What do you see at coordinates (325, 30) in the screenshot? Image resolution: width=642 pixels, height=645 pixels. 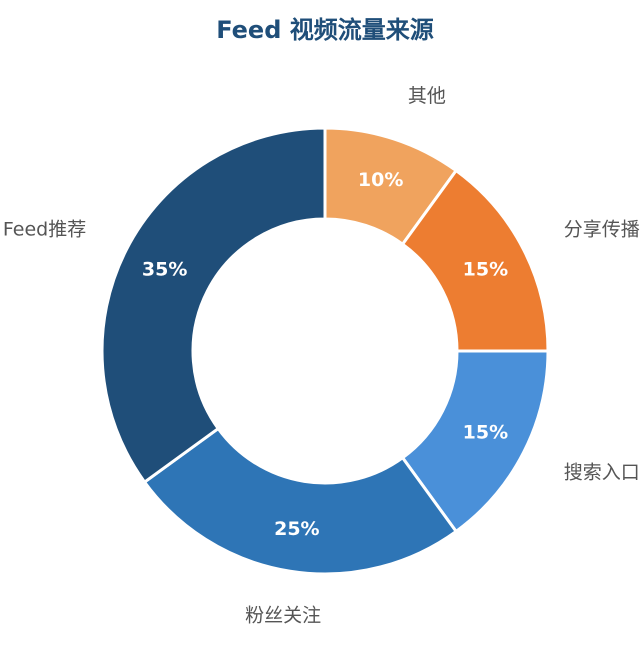 I see `chart-title: Feed 视频流量来源` at bounding box center [325, 30].